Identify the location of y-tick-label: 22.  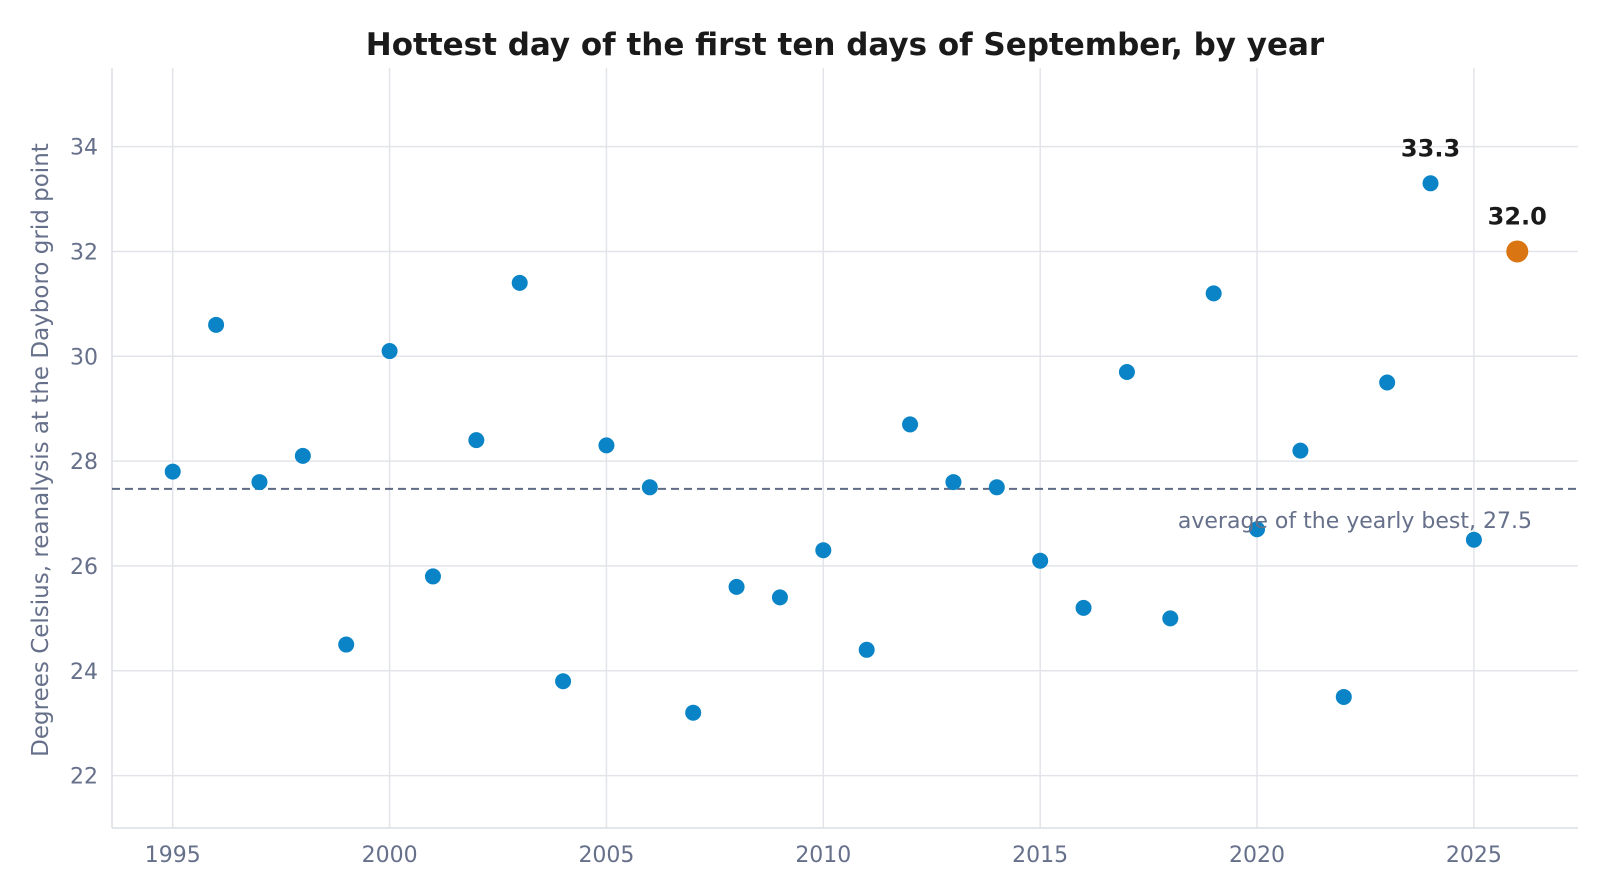
(84, 777).